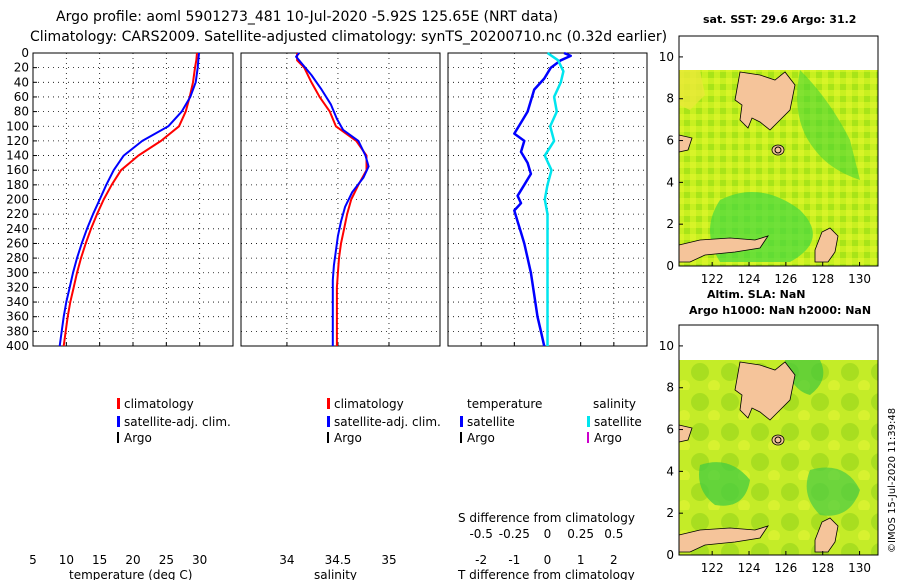  I want to click on legend-title-temperature: temperature, so click(504, 404).